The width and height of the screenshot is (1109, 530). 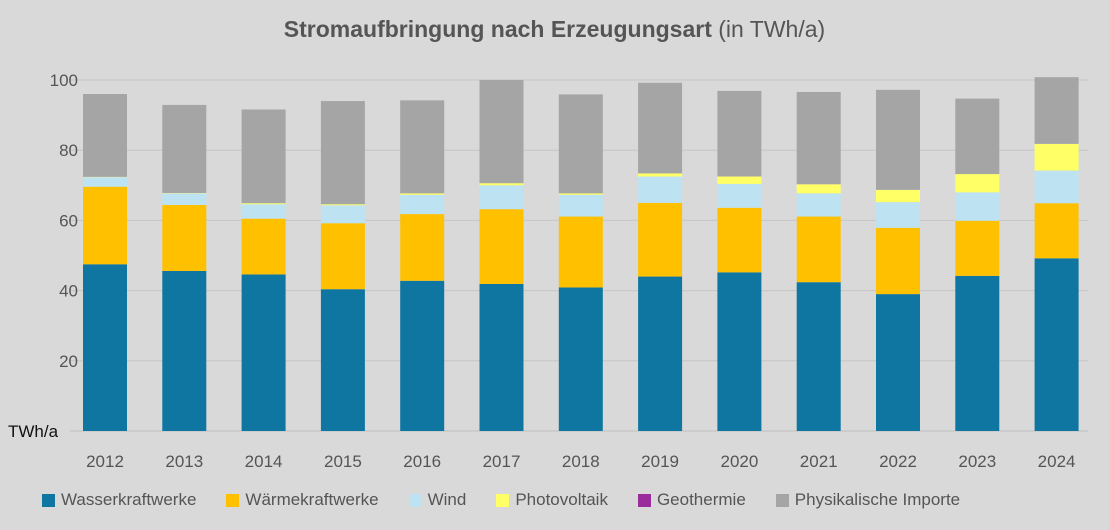 What do you see at coordinates (184, 461) in the screenshot?
I see `x-tick-label: 2013` at bounding box center [184, 461].